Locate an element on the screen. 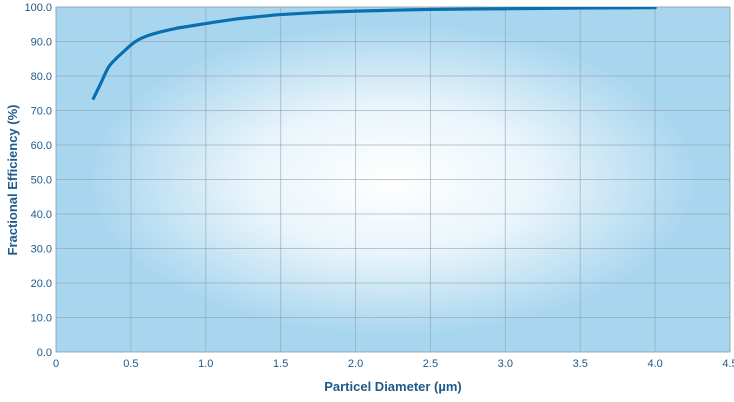 This screenshot has height=402, width=734. x-axis-tick-labels: 0 0.5 1.0 1.5 2.0 2.5 3.0 3.5 4.0 4.5 is located at coordinates (393, 364).